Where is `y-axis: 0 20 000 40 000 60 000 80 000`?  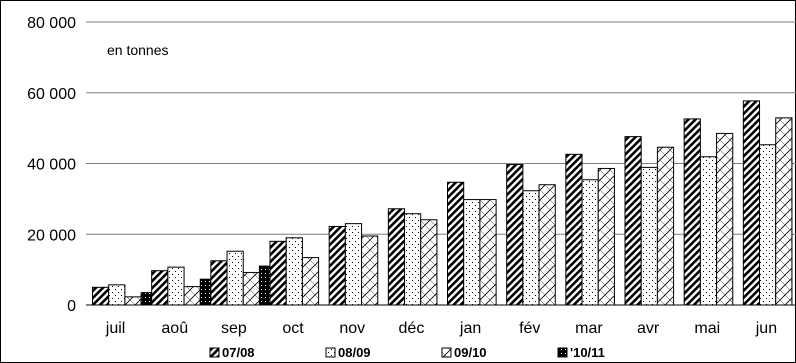 y-axis: 0 20 000 40 000 60 000 80 000 is located at coordinates (51, 165).